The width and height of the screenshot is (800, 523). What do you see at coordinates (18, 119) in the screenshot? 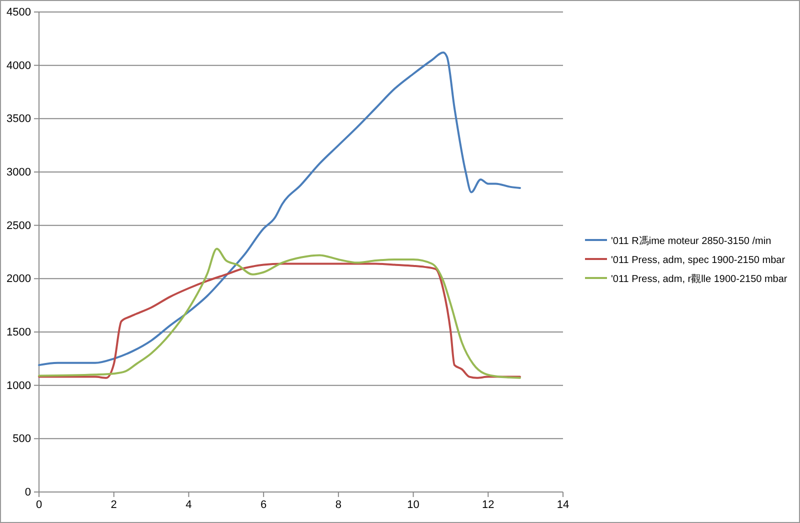
I see `y-tick-label: 3500` at bounding box center [18, 119].